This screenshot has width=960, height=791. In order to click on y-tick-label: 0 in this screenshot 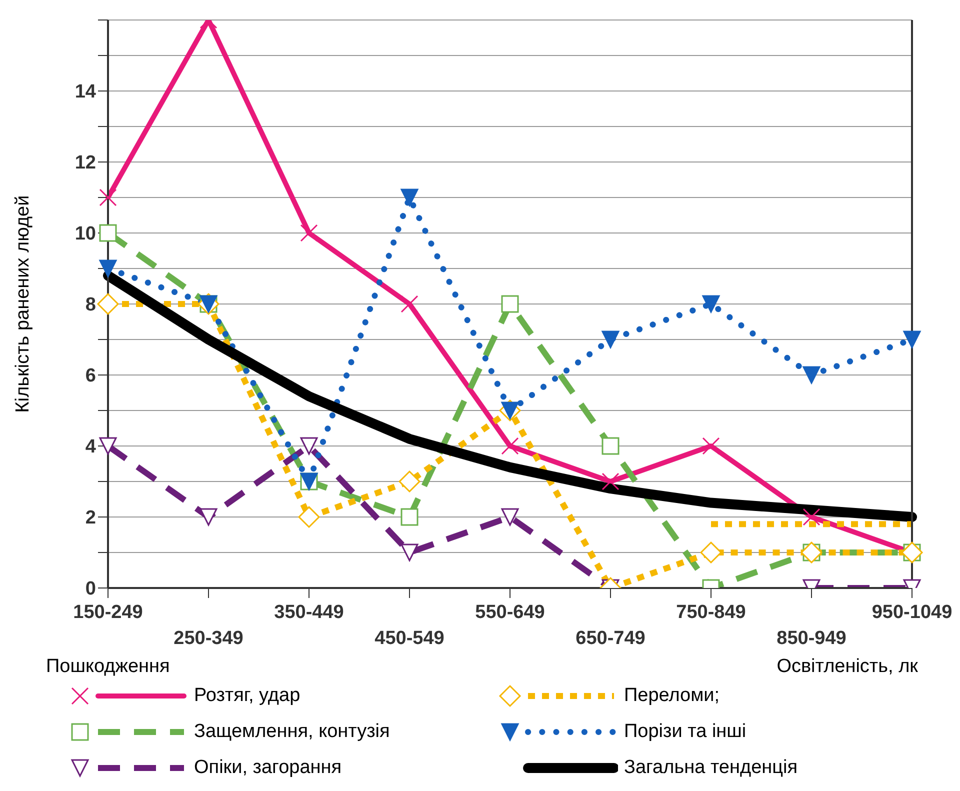, I will do `click(90, 589)`.